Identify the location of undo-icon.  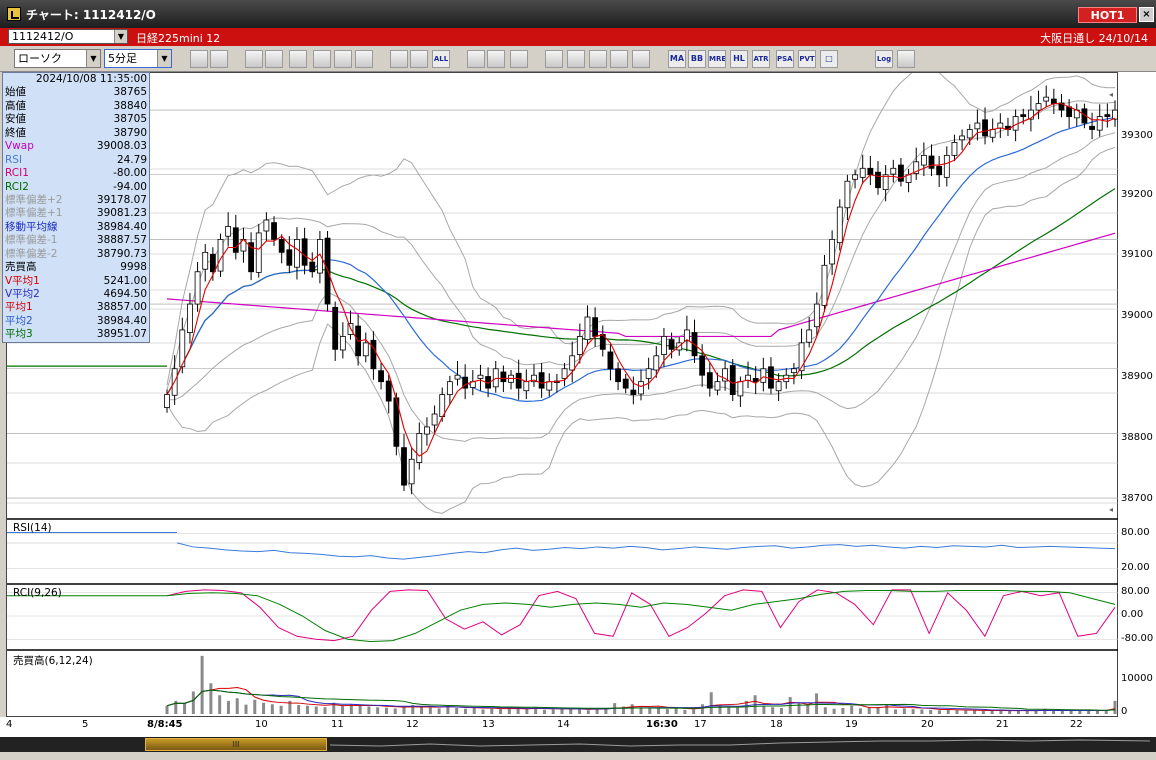
(322, 59).